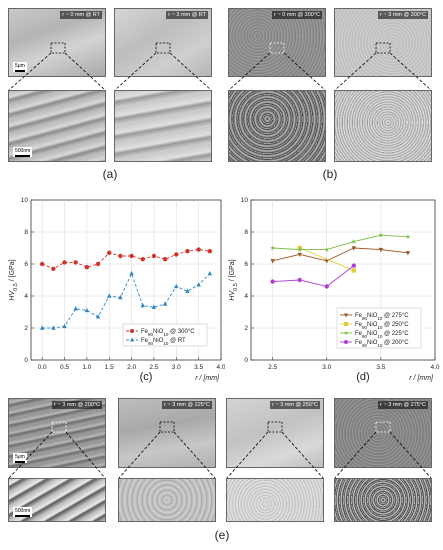 The width and height of the screenshot is (443, 550). Describe the element at coordinates (57, 126) in the screenshot. I see `micrograph-a-bottom-left: 500nm` at that location.